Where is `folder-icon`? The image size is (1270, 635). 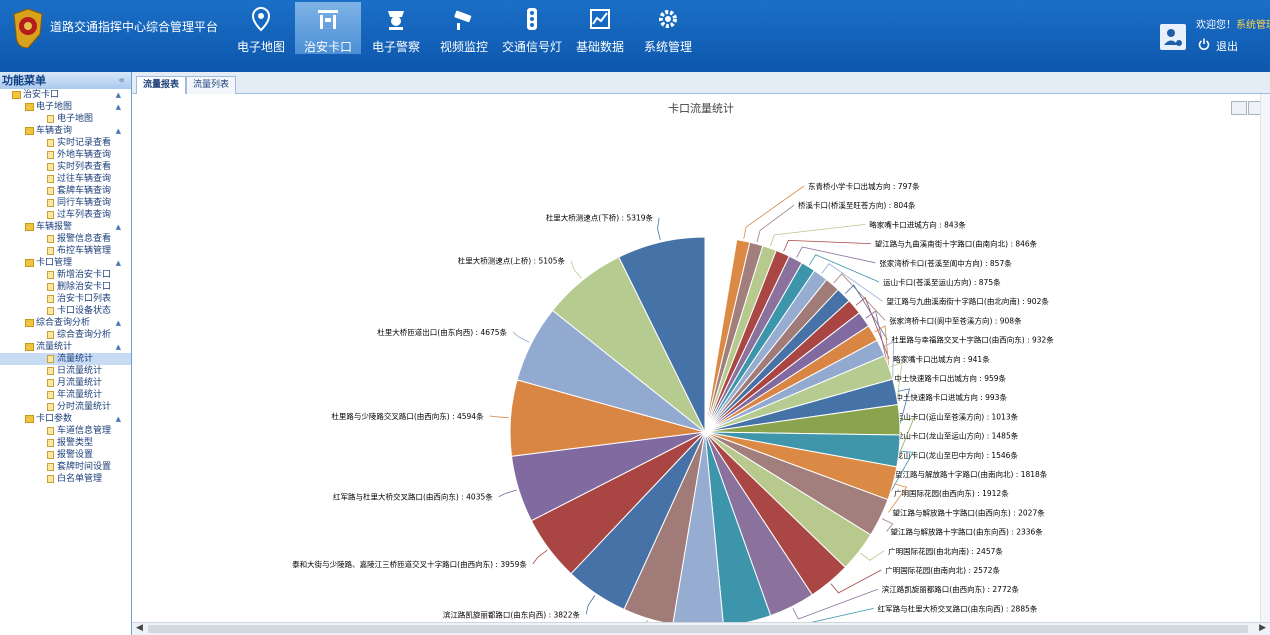
folder-icon is located at coordinates (29, 323).